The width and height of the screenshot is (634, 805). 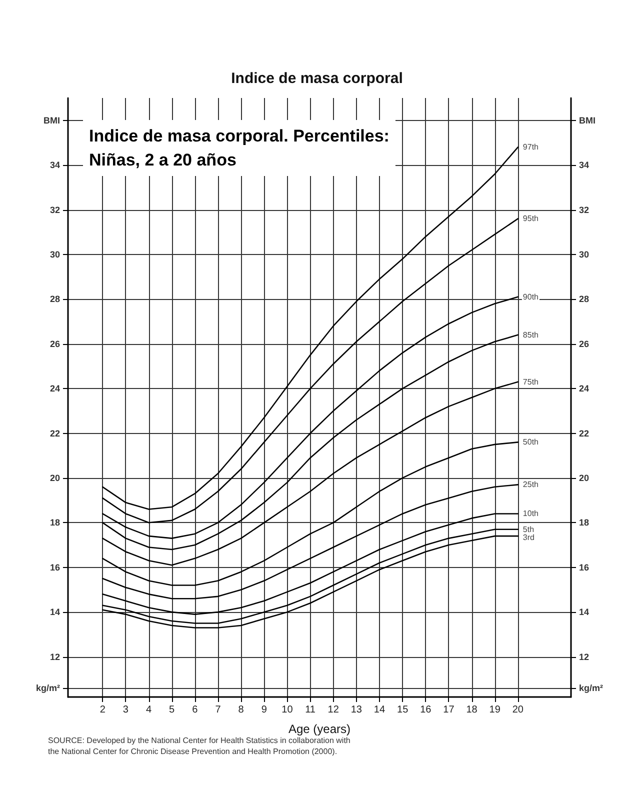 What do you see at coordinates (55, 343) in the screenshot?
I see `y-tick-label: 26` at bounding box center [55, 343].